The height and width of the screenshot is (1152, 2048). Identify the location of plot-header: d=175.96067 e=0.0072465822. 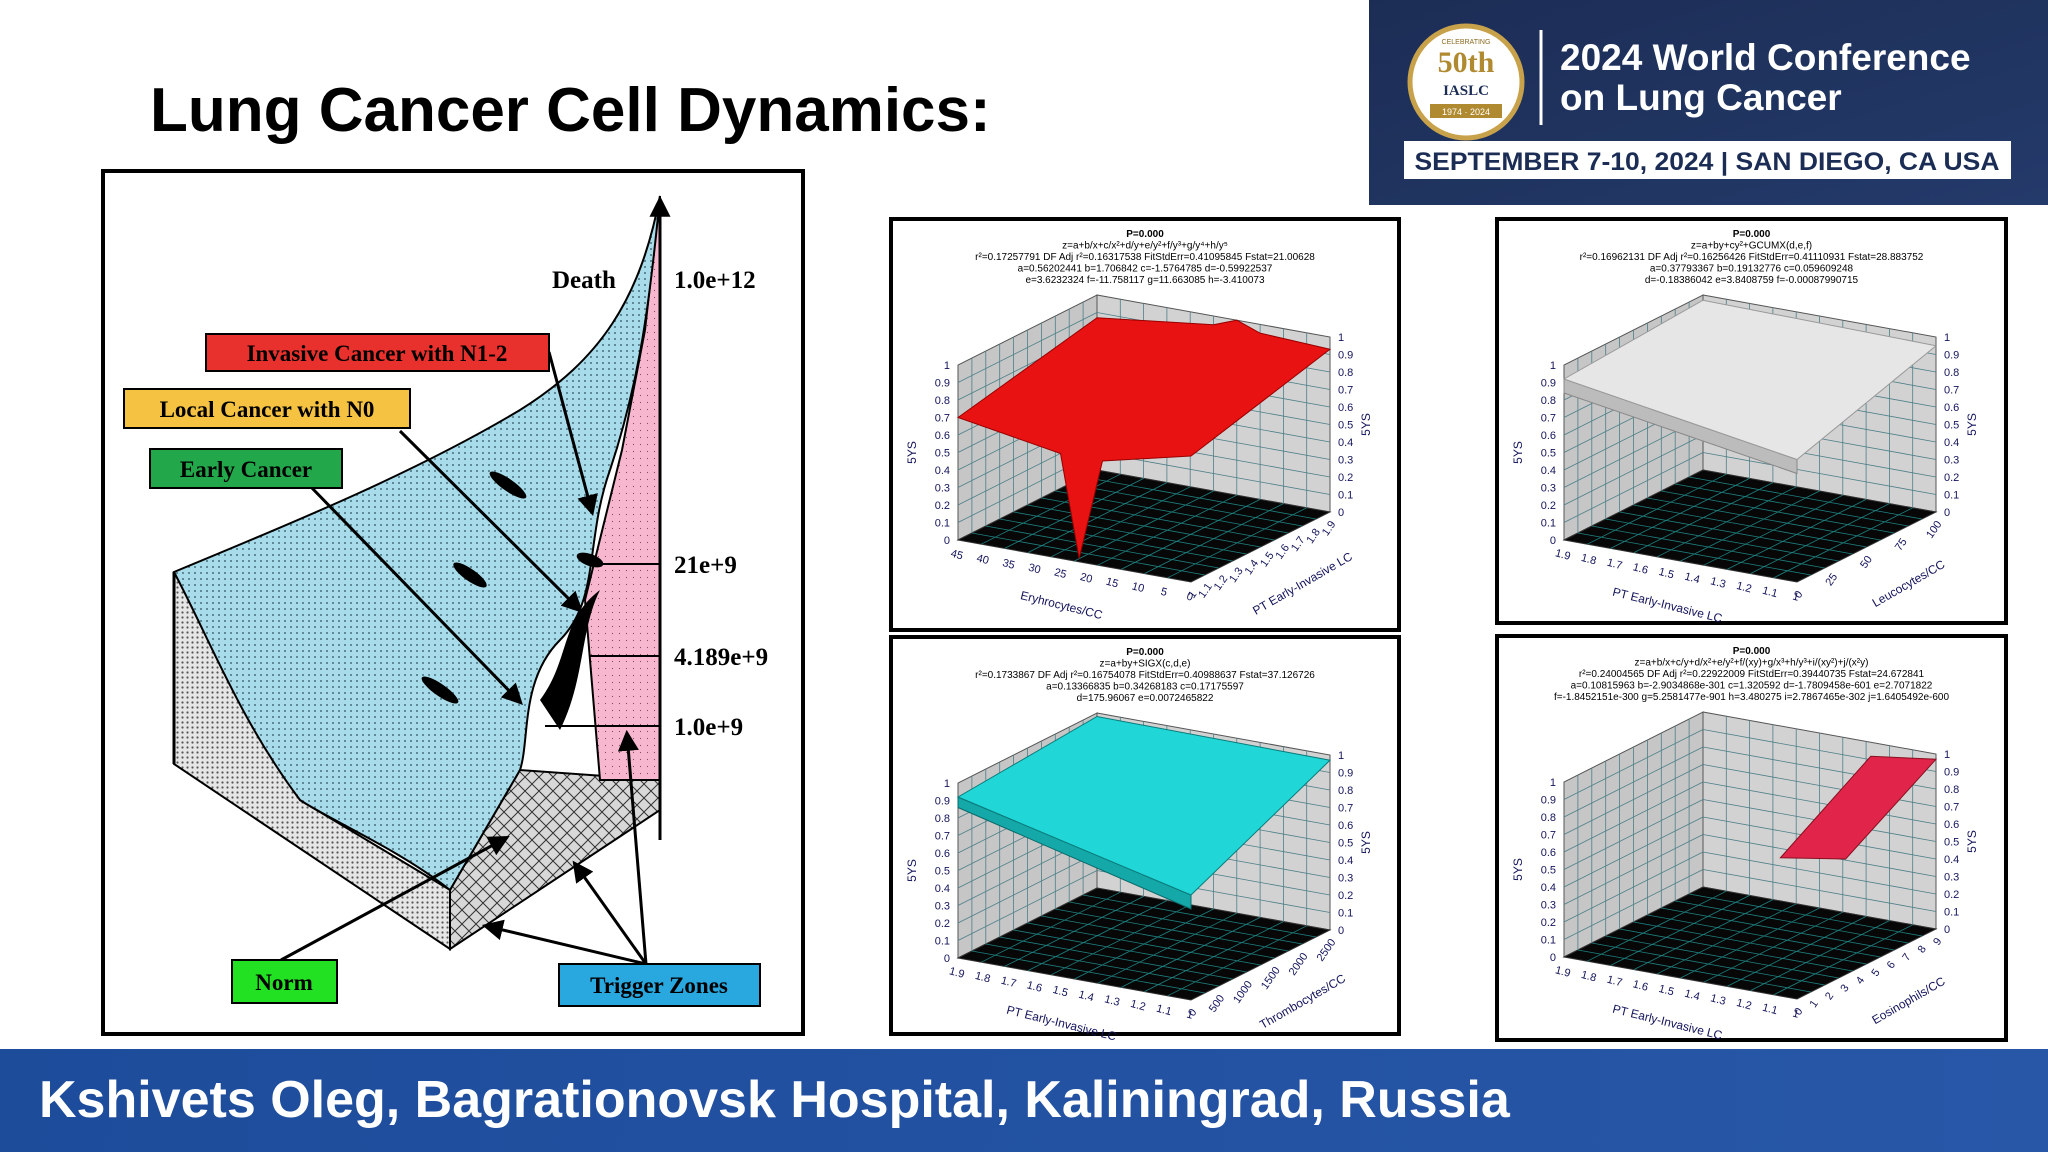
(1145, 698).